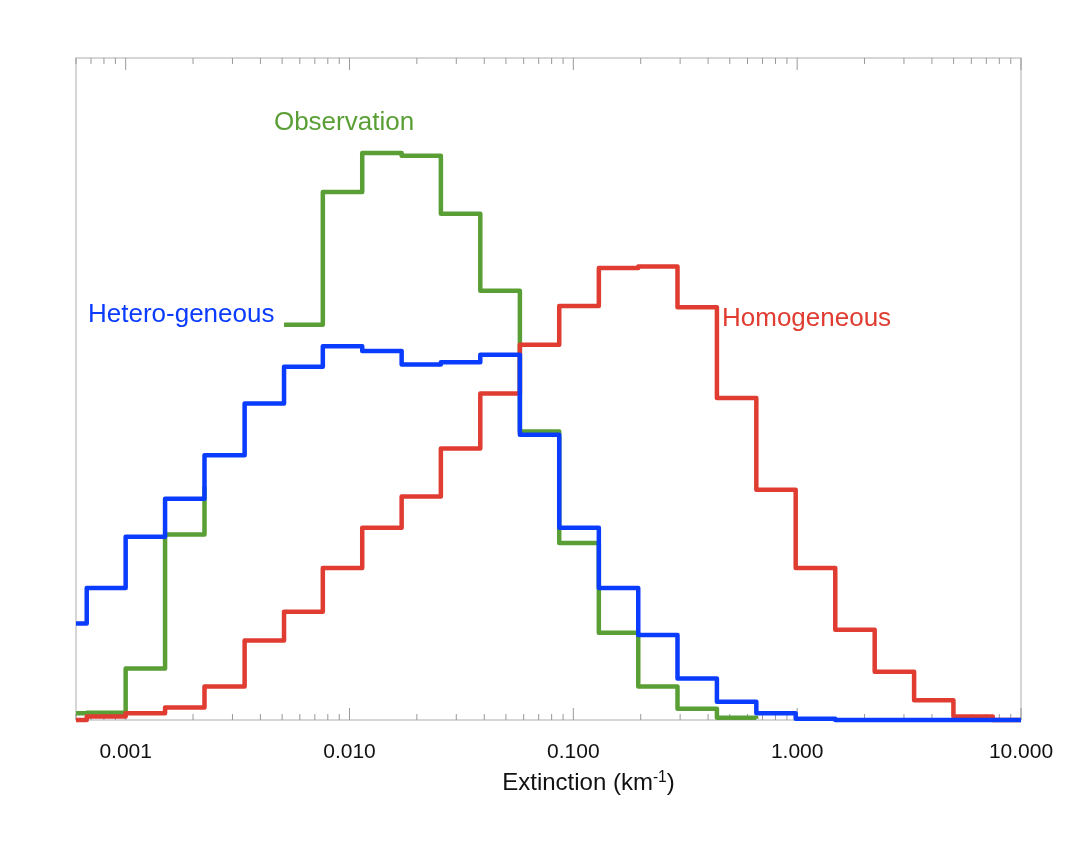  Describe the element at coordinates (181, 313) in the screenshot. I see `series-label: Hetero-geneous` at that location.